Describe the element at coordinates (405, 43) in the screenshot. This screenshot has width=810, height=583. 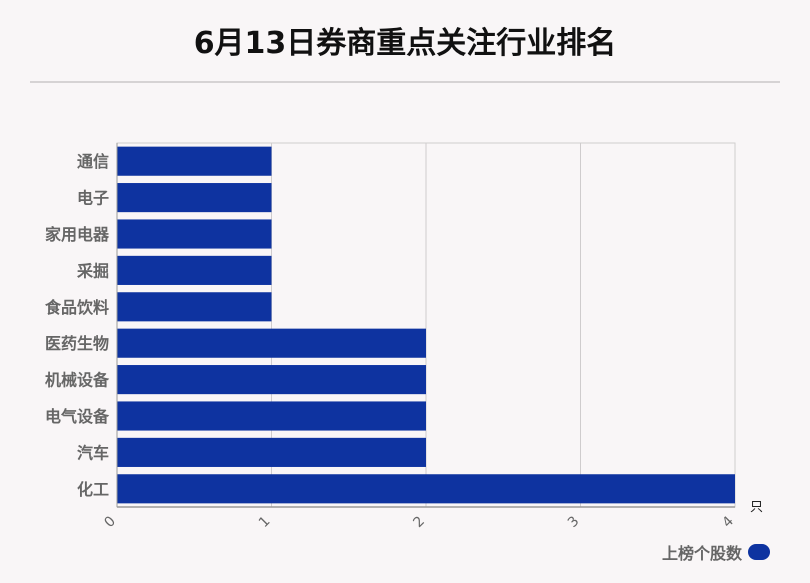
I see `chart-title: 6月13日券商重点关注行业排名` at that location.